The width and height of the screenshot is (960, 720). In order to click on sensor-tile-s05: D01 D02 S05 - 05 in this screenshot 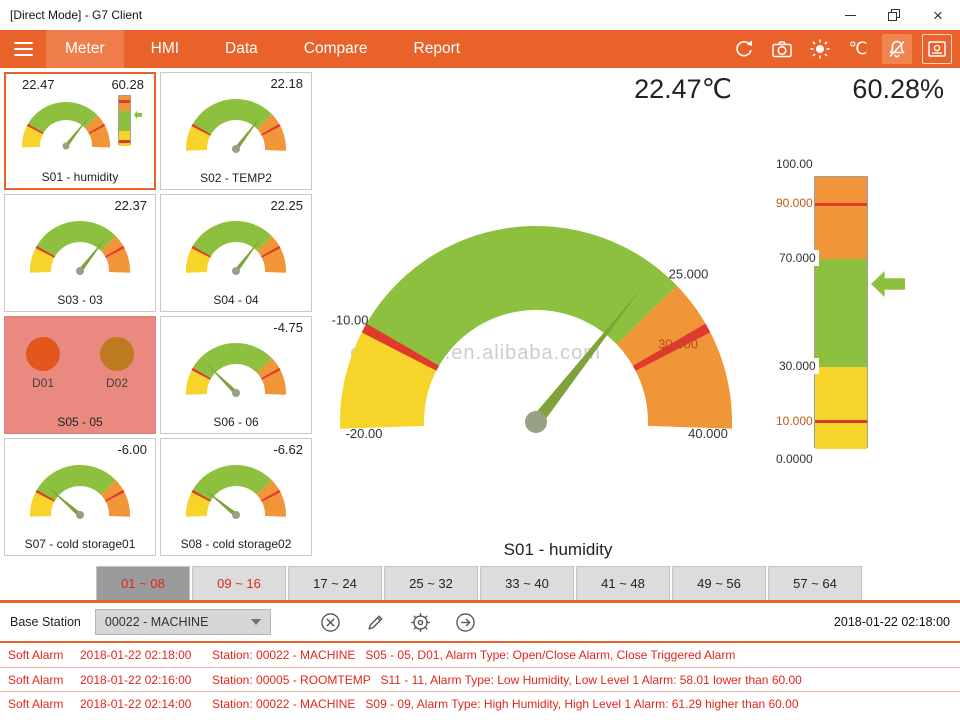, I will do `click(80, 375)`.